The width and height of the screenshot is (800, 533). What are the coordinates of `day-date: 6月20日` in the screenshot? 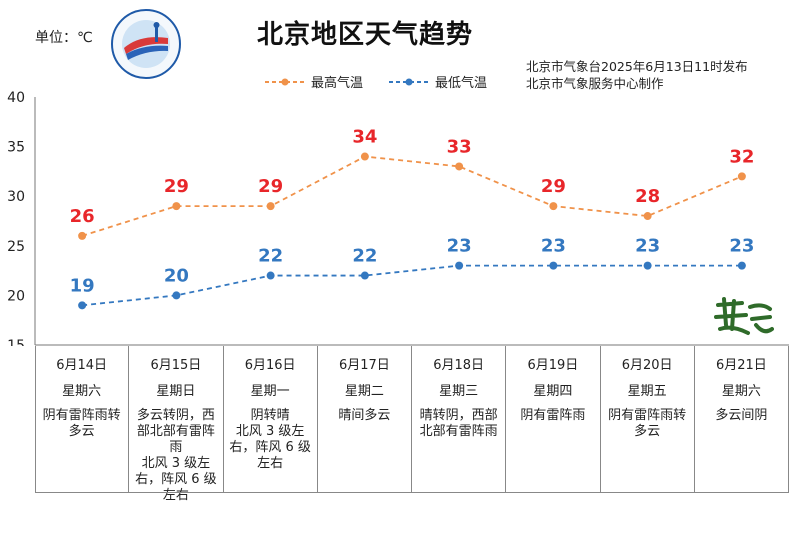 It's located at (647, 365).